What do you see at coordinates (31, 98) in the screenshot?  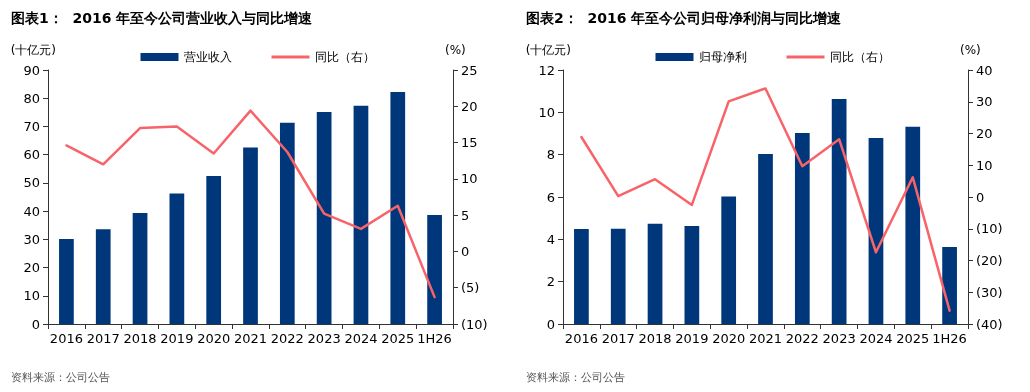 I see `y-tick-label: 80` at bounding box center [31, 98].